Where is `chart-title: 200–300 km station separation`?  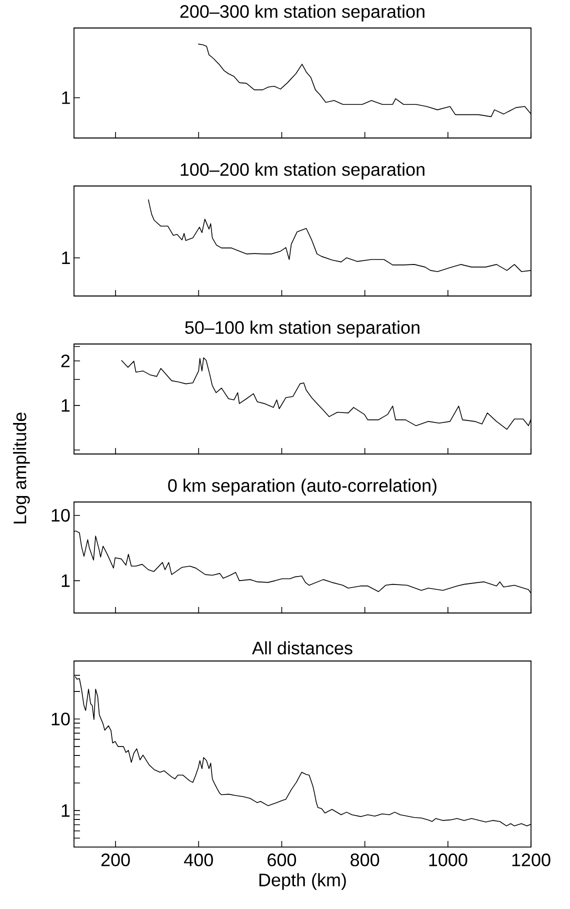
chart-title: 200–300 km station separation is located at coordinates (302, 13).